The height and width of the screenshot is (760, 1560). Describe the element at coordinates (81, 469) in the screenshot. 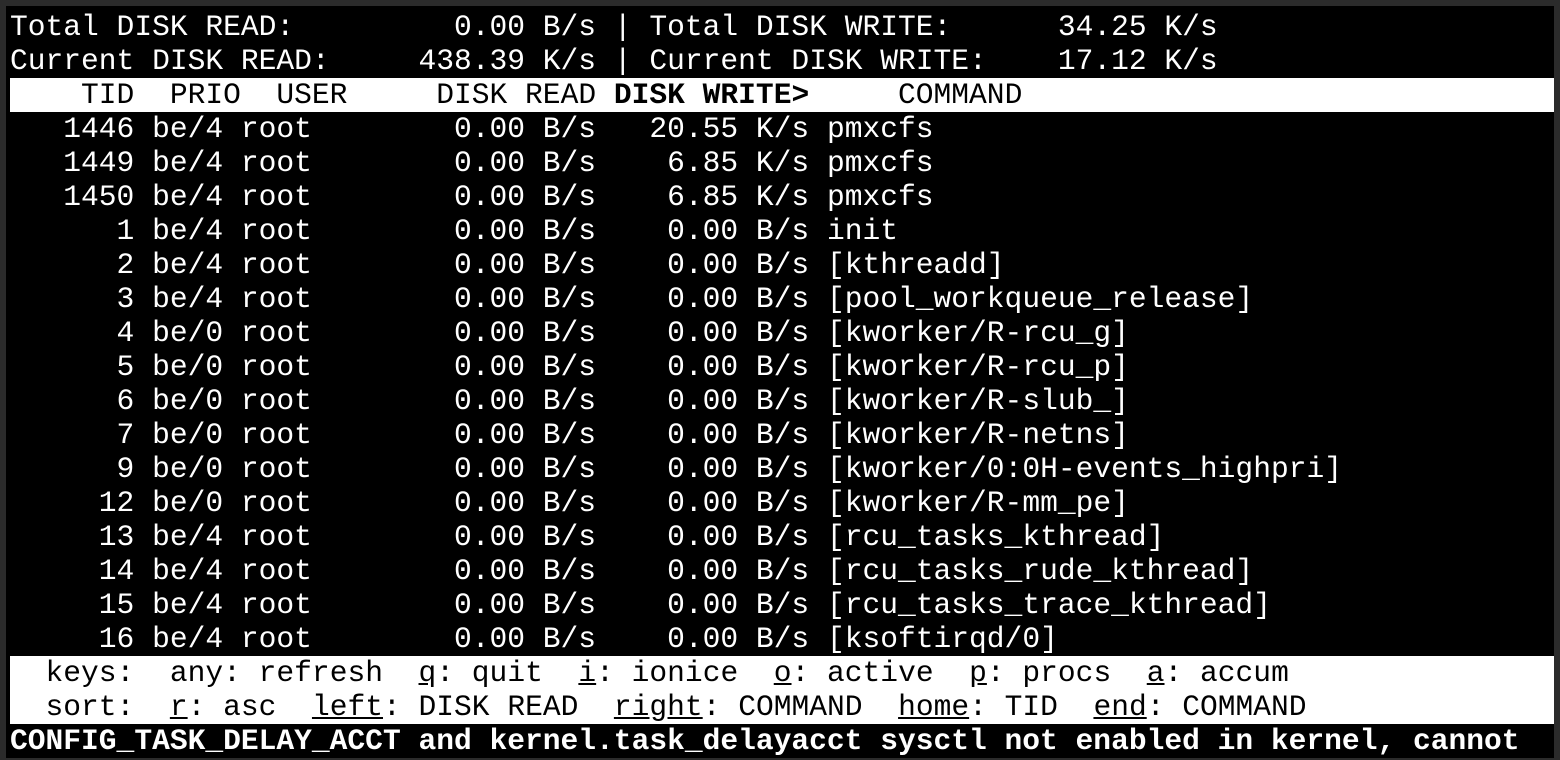

I see `row-tid: 9` at that location.